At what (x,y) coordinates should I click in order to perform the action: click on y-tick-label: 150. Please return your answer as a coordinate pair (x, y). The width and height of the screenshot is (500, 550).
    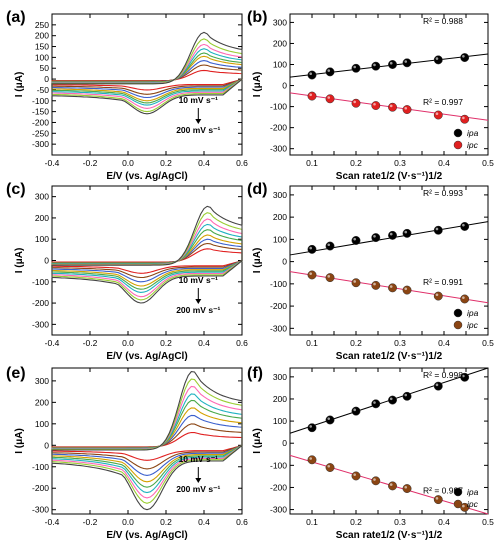
    Looking at the image, I should click on (42, 47).